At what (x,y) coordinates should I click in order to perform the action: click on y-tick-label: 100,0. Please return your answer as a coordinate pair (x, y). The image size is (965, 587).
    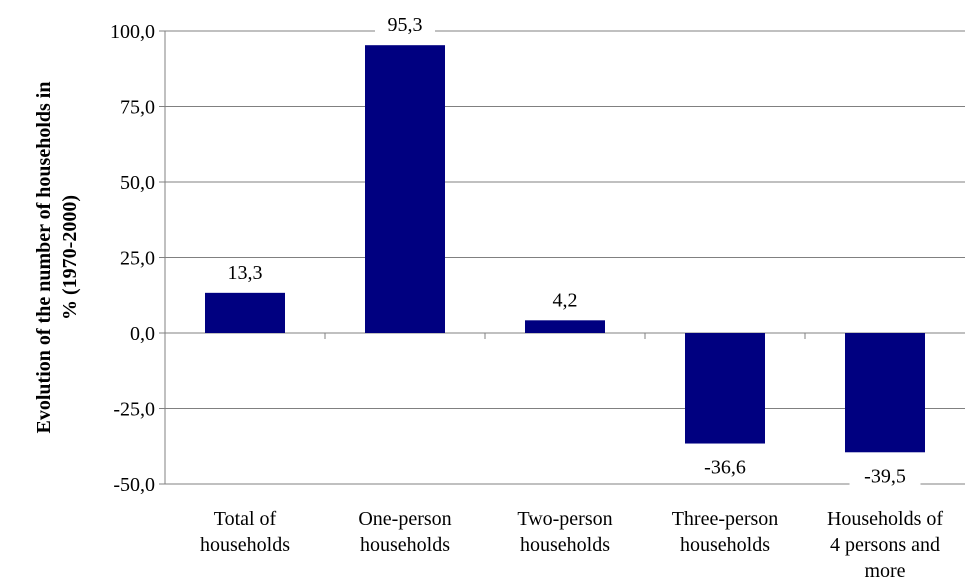
    Looking at the image, I should click on (132, 32).